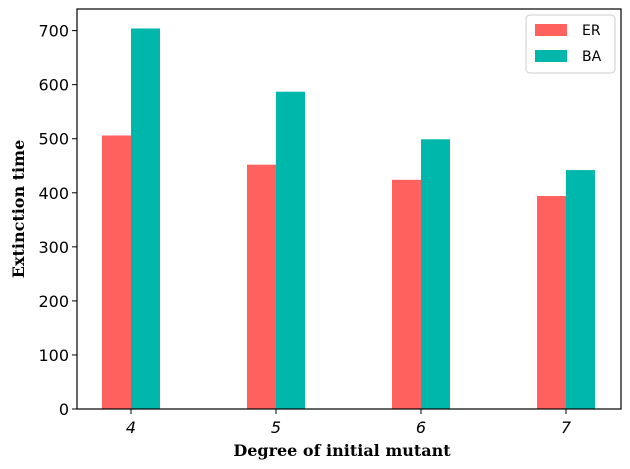 The image size is (630, 469). I want to click on y-tick-label: 100, so click(53, 355).